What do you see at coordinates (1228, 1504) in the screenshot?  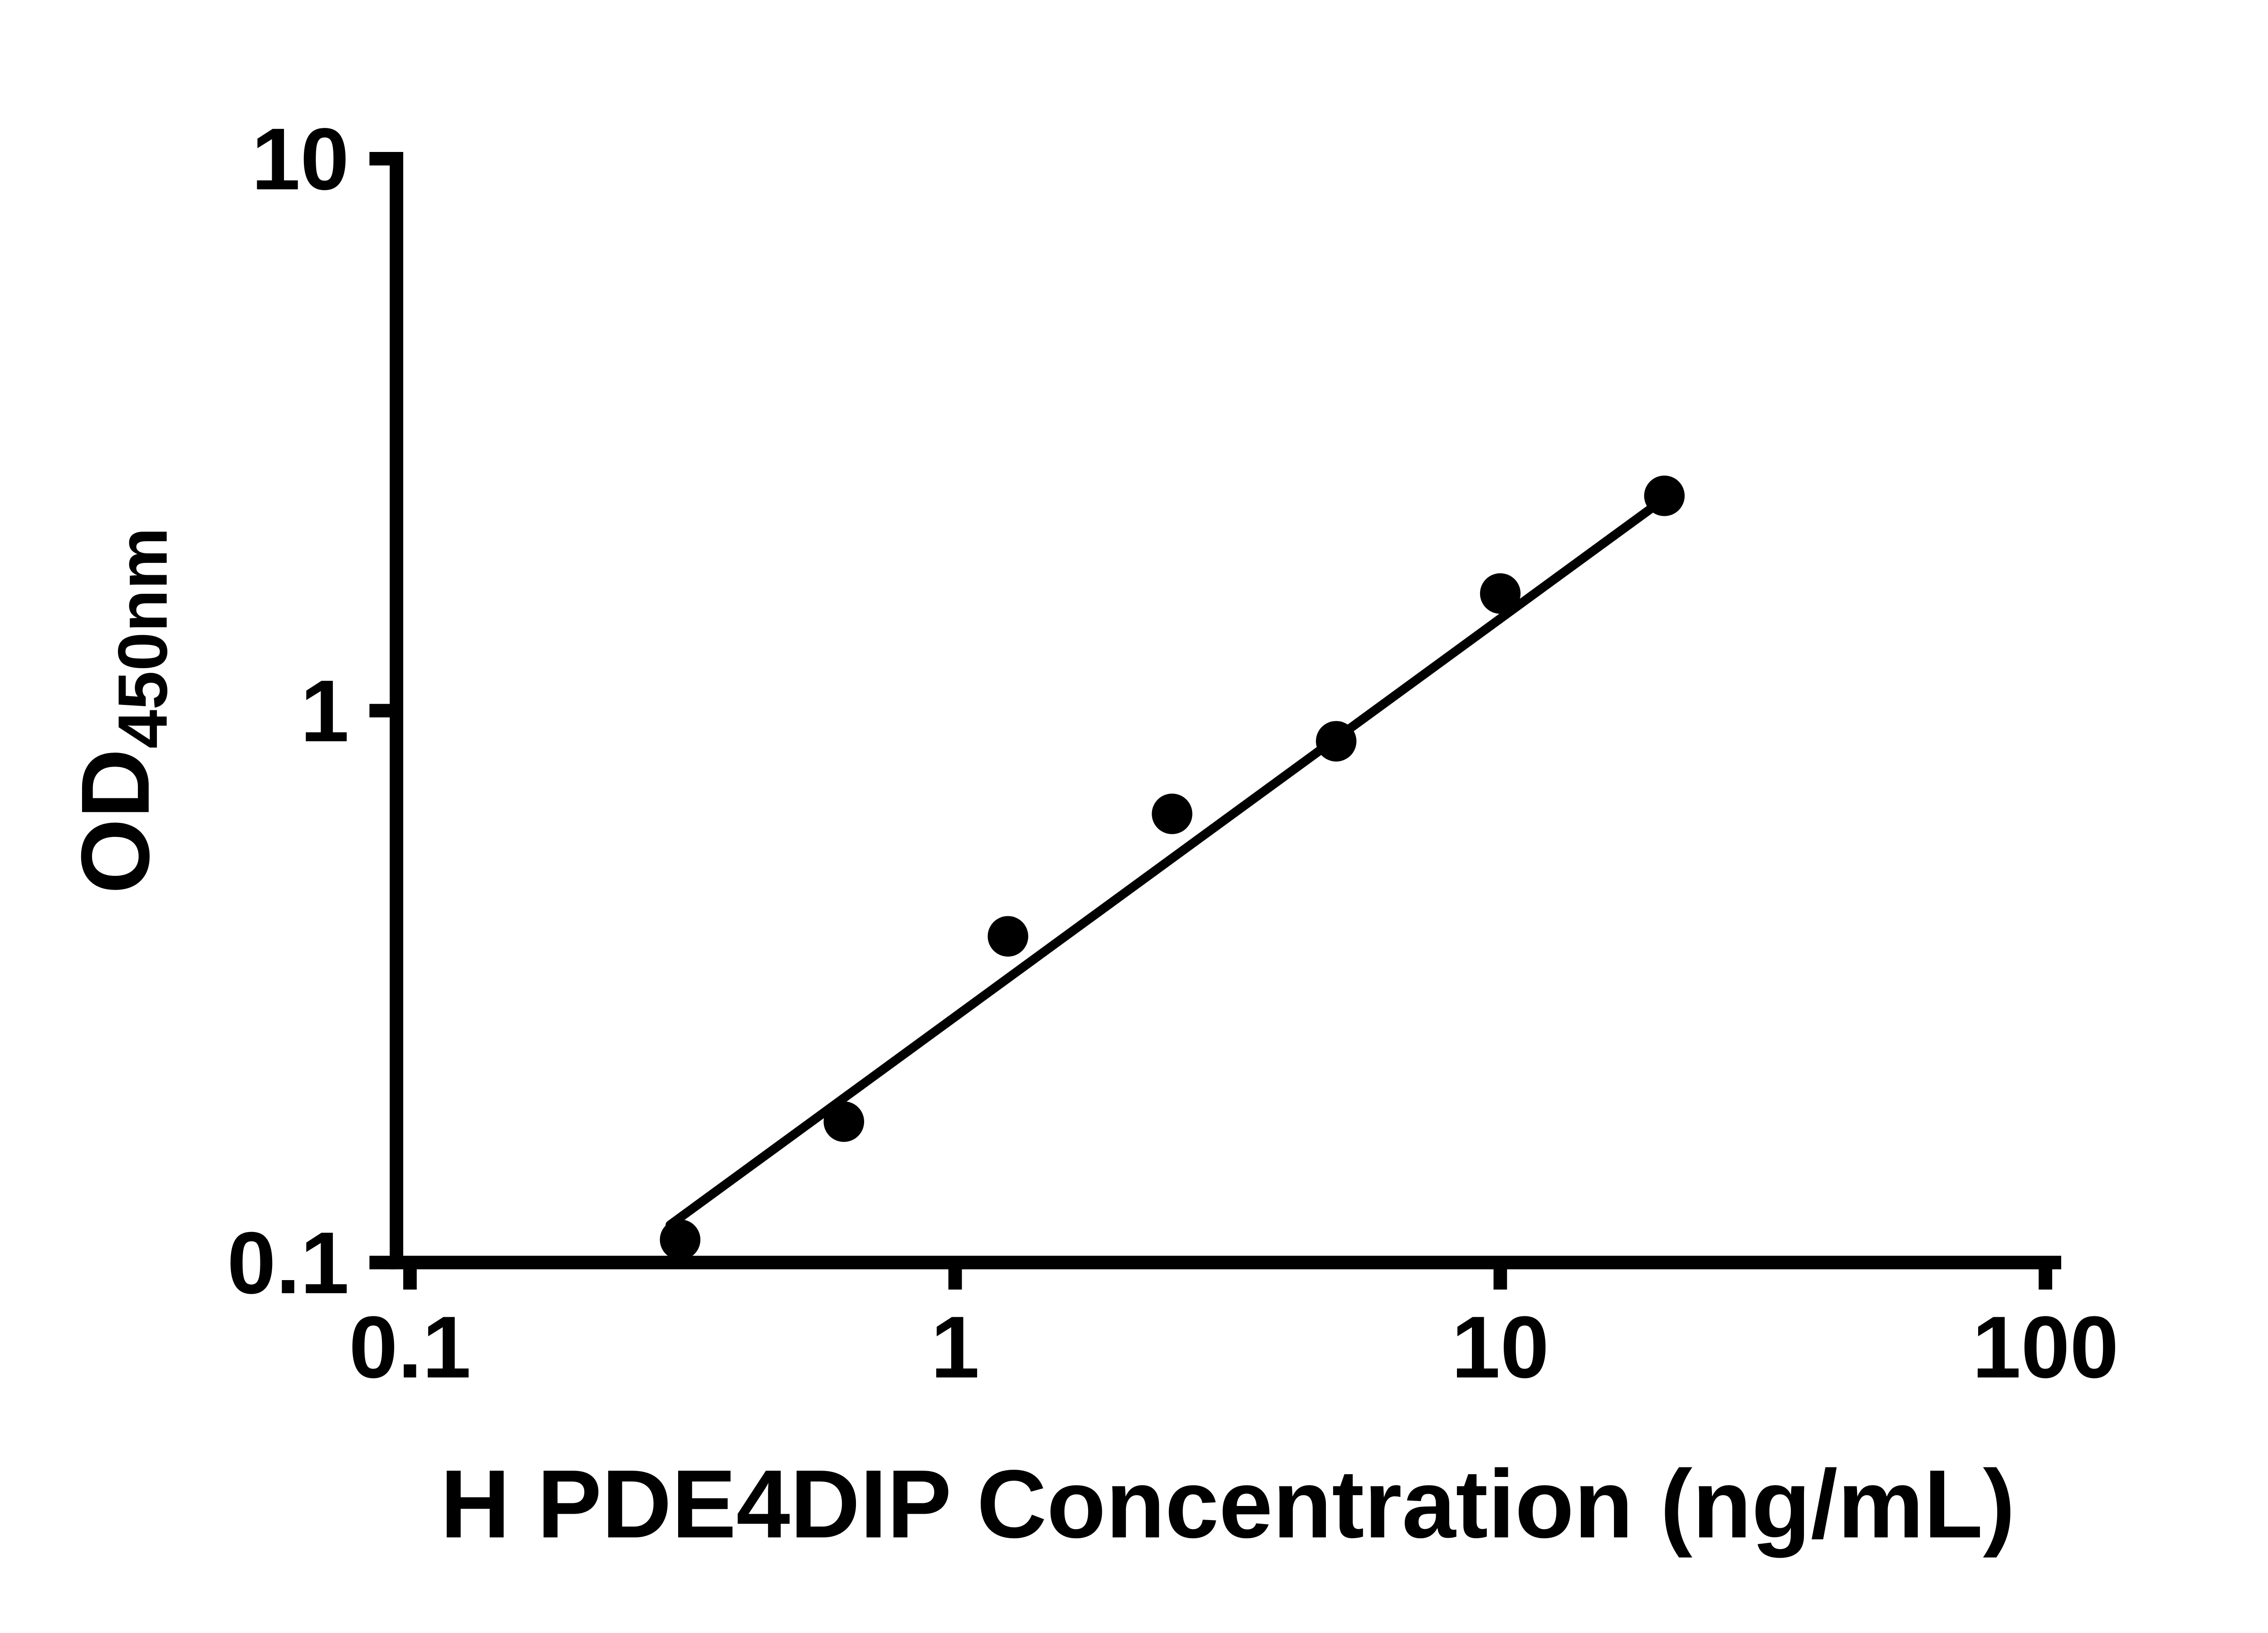 I see `x-axis-title: H PDE4DIP Concentration (ng/mL)` at bounding box center [1228, 1504].